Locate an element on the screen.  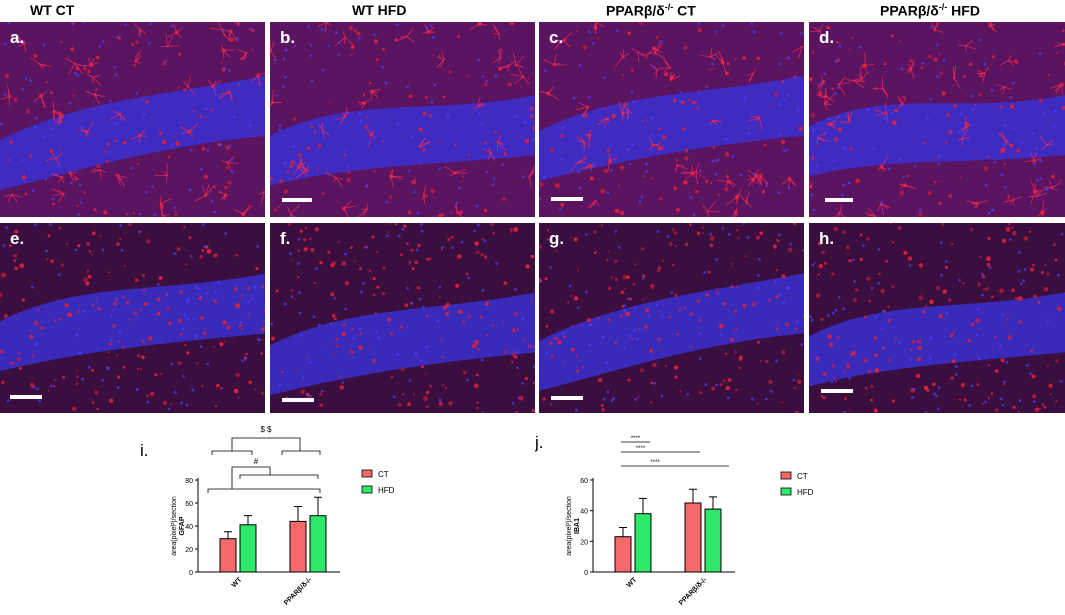
significance-annotation: # is located at coordinates (256, 461).